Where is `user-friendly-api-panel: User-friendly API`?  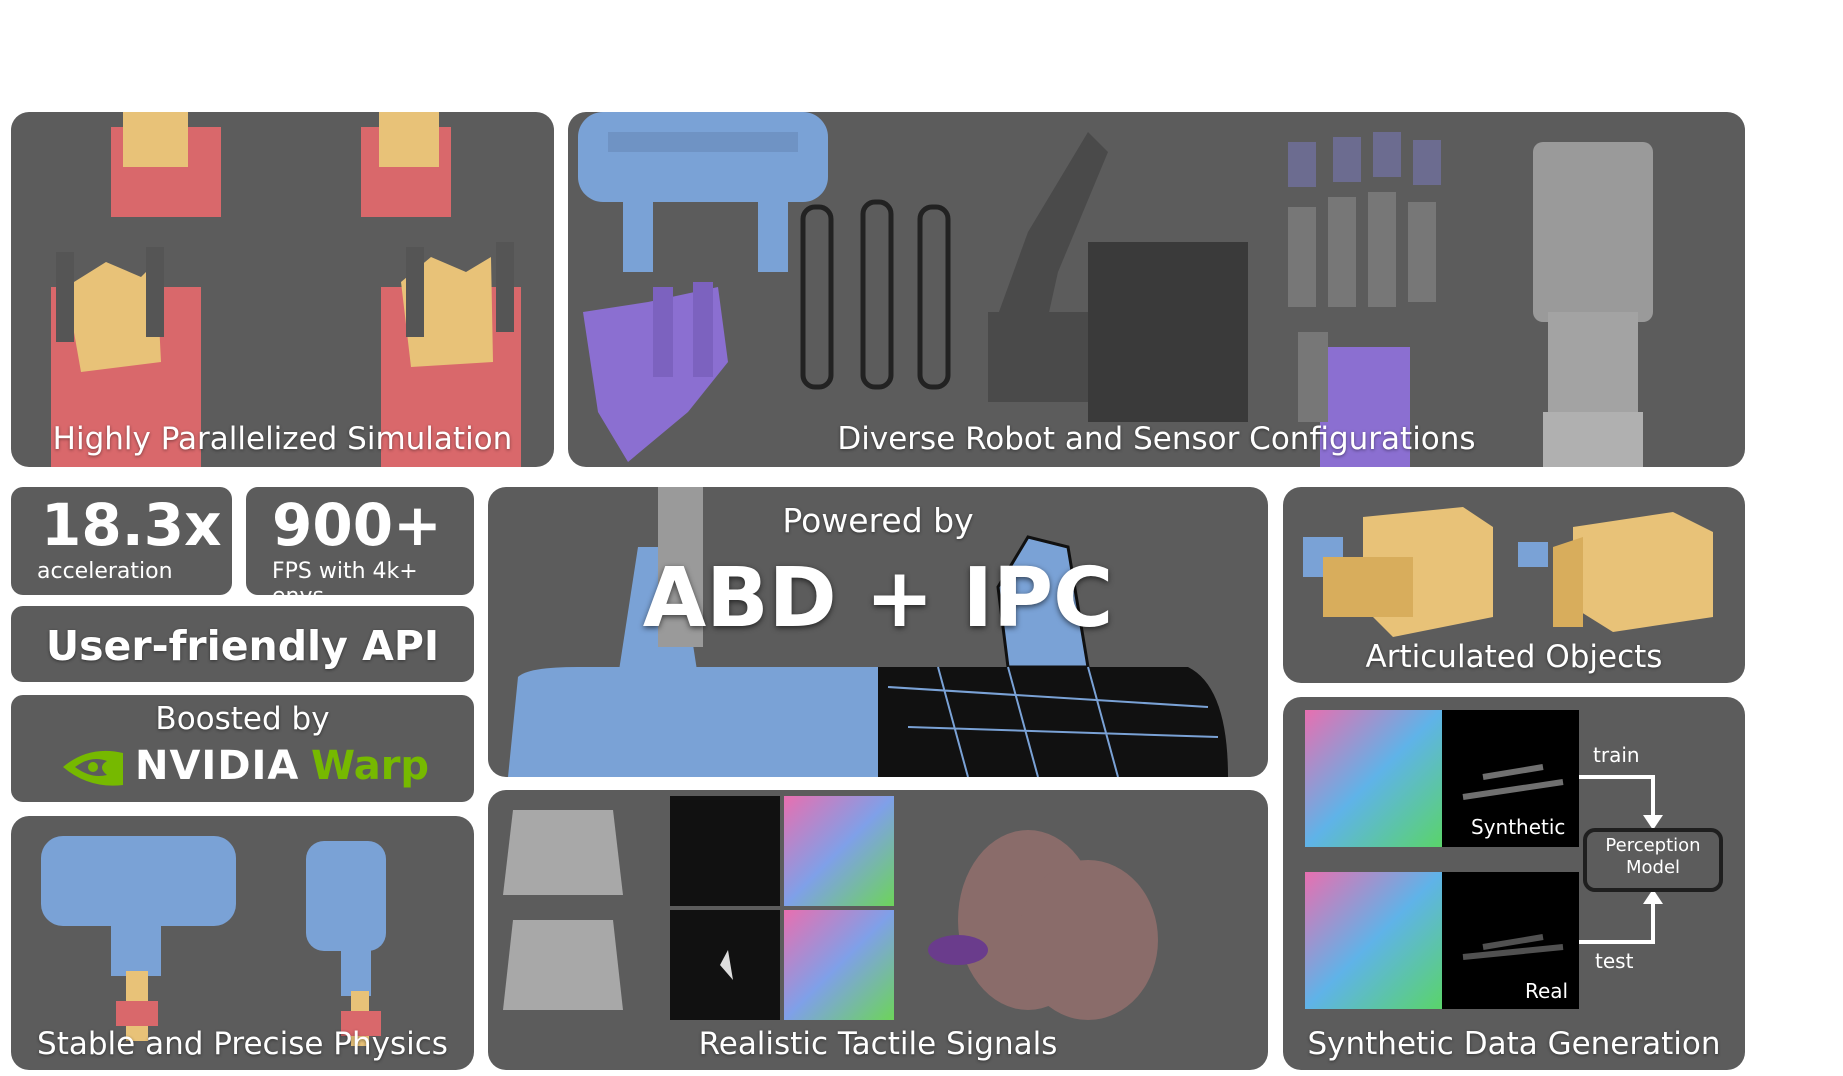
user-friendly-api-panel: User-friendly API is located at coordinates (242, 644).